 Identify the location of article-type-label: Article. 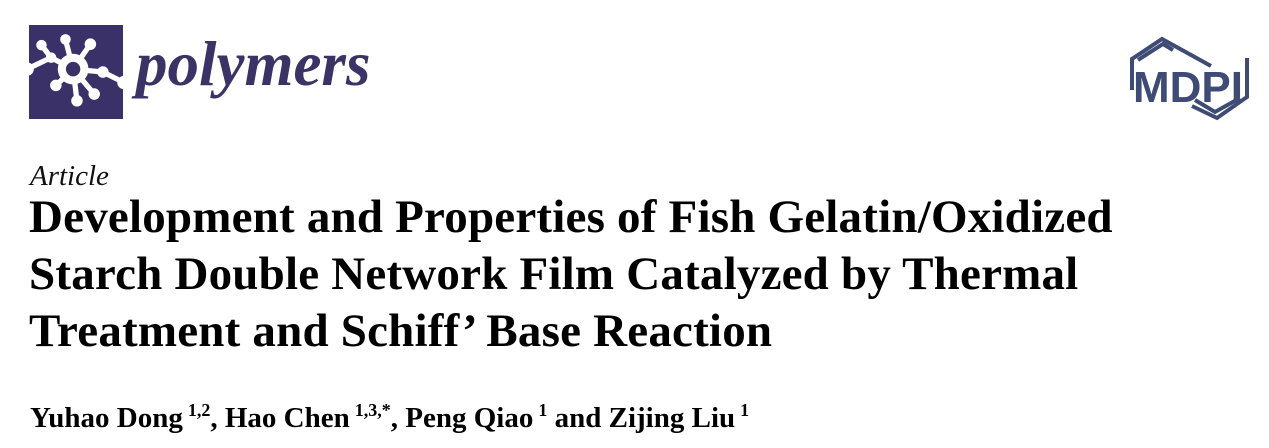
(69, 176).